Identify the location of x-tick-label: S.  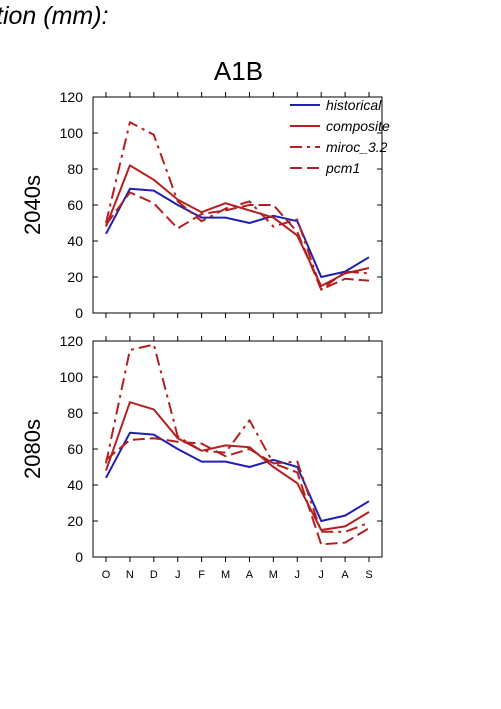
(368, 575).